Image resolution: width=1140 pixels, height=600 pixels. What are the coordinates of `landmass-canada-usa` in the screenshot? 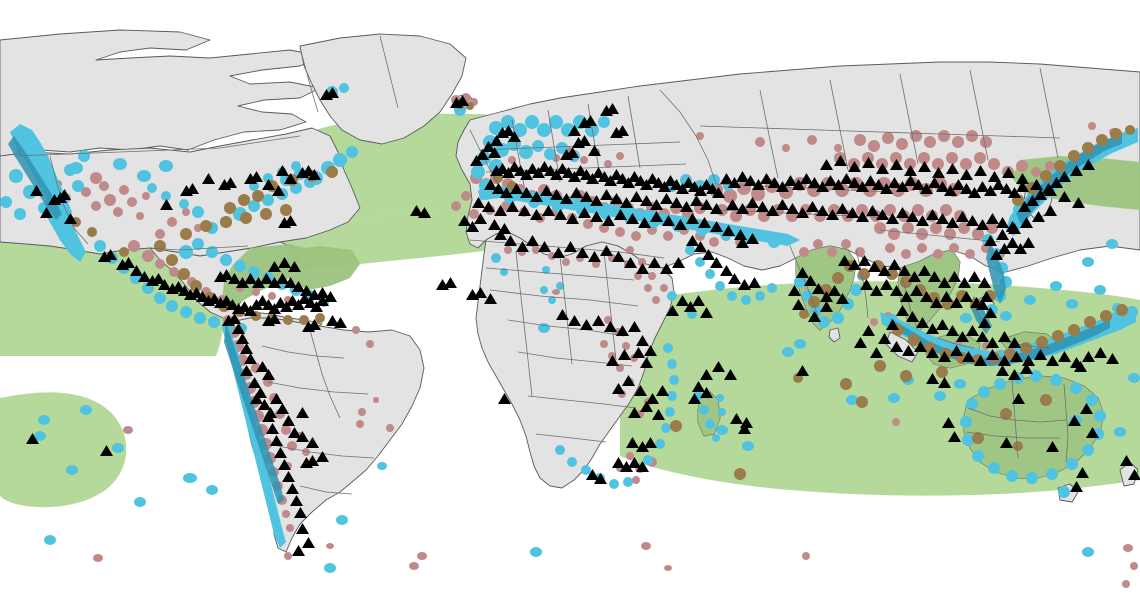 It's located at (180, 192).